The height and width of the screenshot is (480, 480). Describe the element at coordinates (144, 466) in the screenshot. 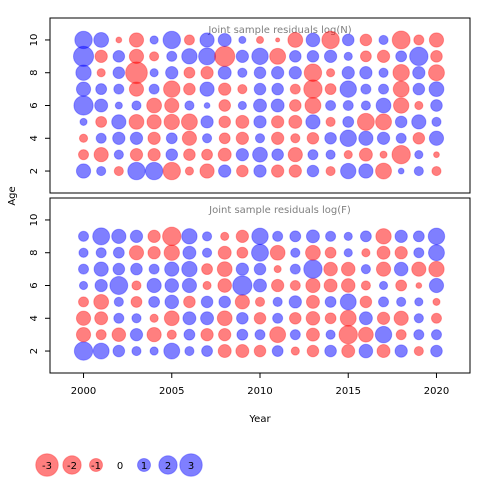

I see `legend-label: 1` at that location.